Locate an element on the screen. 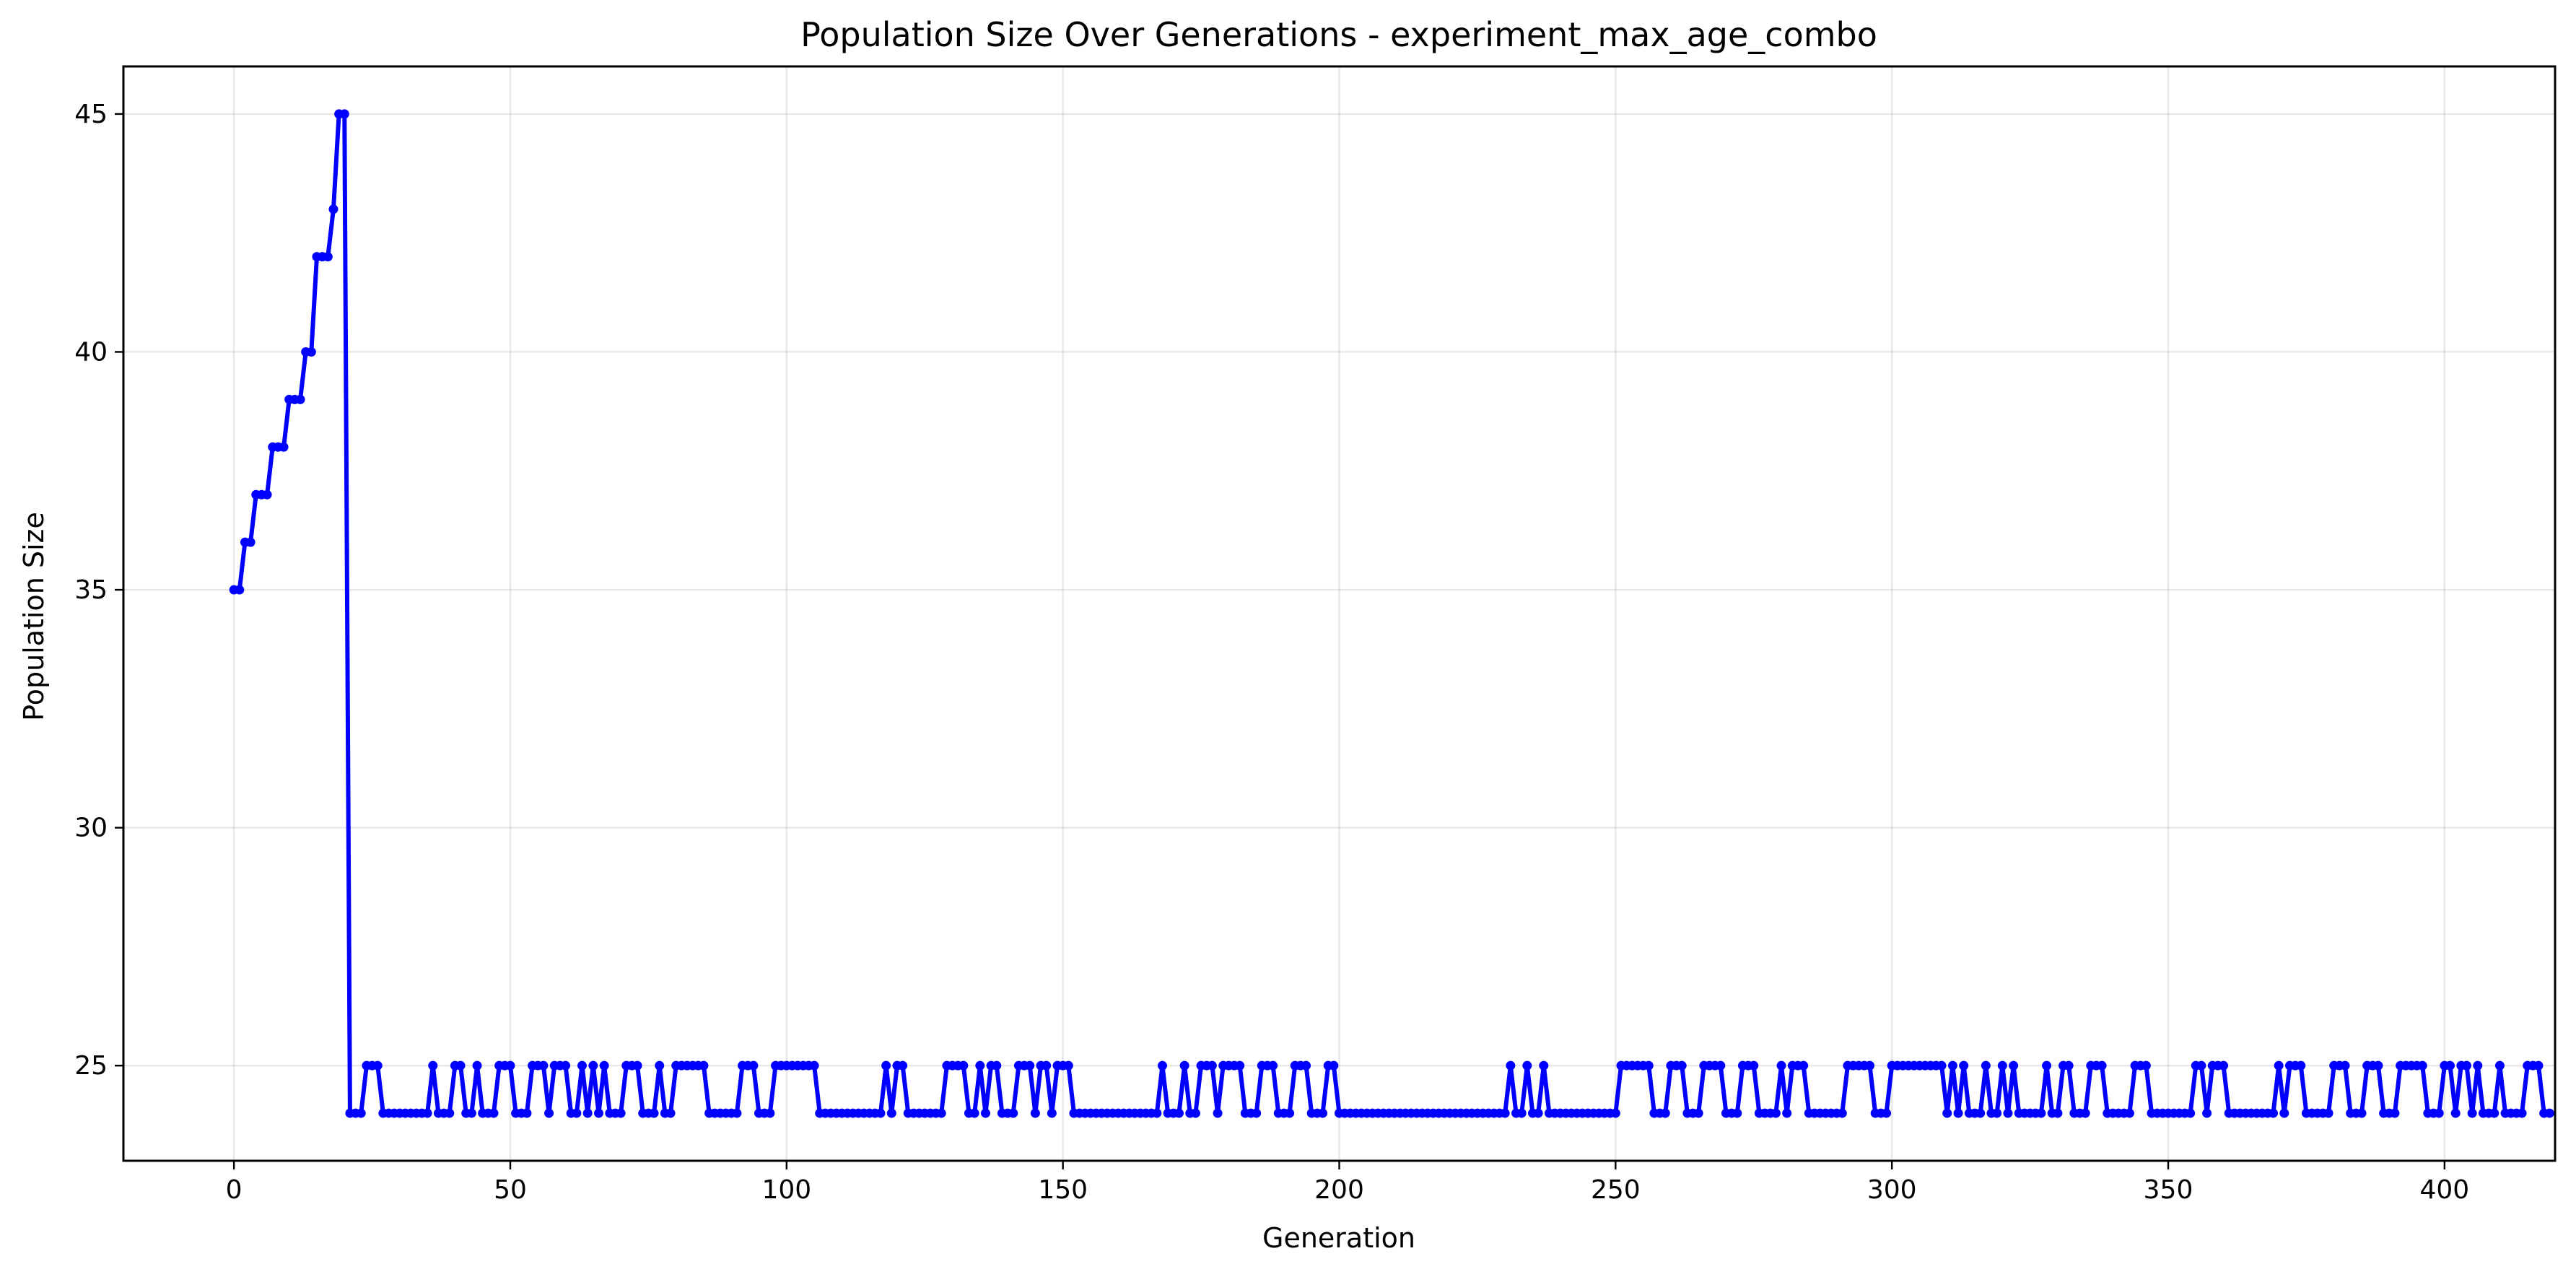  x-tick-label: 100 is located at coordinates (786, 1190).